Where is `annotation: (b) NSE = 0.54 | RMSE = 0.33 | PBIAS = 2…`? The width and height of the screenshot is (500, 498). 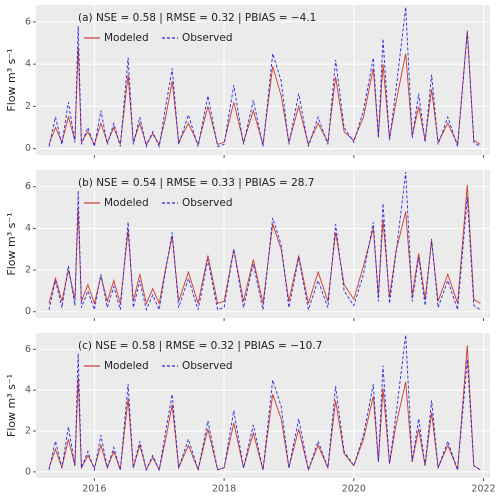 annotation: (b) NSE = 0.54 | RMSE = 0.33 | PBIAS = 2… is located at coordinates (196, 183).